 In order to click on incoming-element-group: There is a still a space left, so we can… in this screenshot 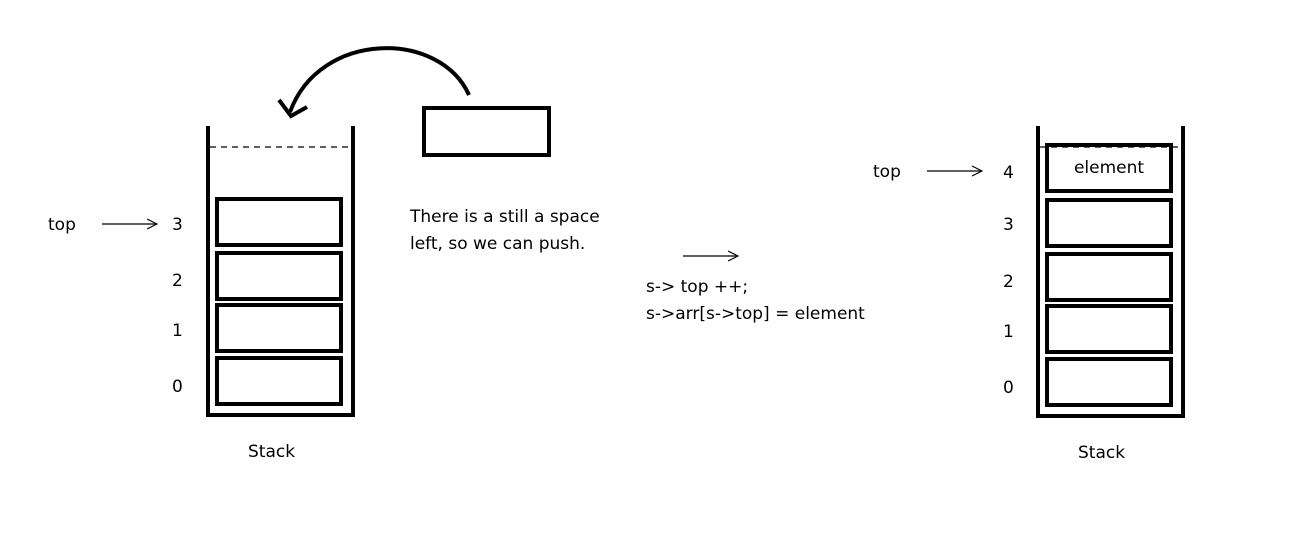, I will do `click(438, 150)`.